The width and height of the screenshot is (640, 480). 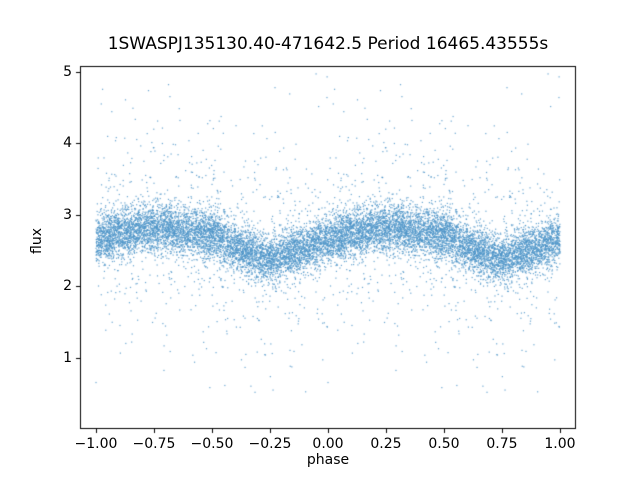 What do you see at coordinates (212, 444) in the screenshot?
I see `x-tick-label: −0.50` at bounding box center [212, 444].